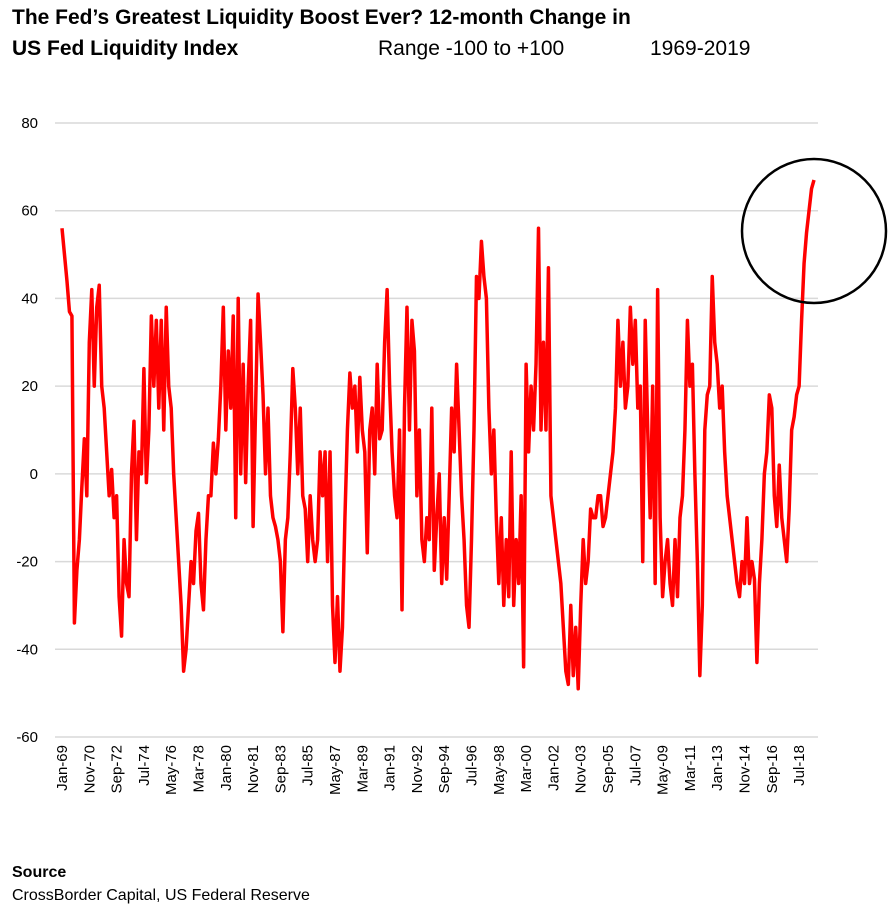 This screenshot has height=908, width=893. What do you see at coordinates (690, 768) in the screenshot?
I see `x-tick-label: Mar-11` at bounding box center [690, 768].